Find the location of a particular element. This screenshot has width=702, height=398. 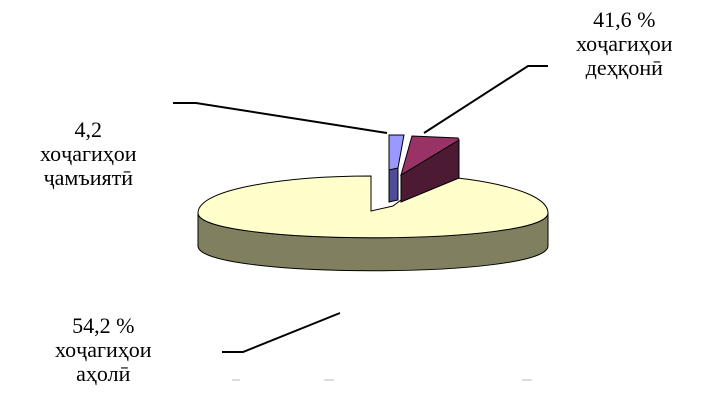

slice-name-line: деҳқонӣ is located at coordinates (624, 67).